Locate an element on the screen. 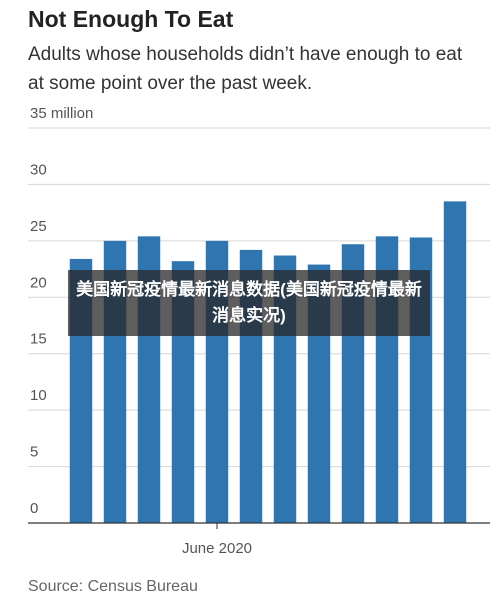  y-tick-label: 30 is located at coordinates (38, 169).